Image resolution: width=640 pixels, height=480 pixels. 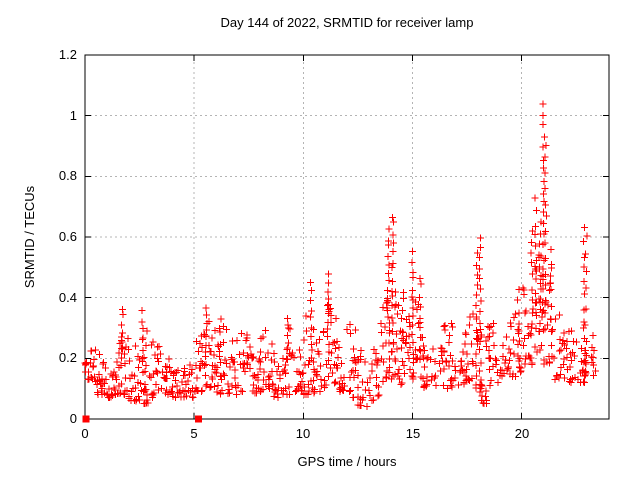 What do you see at coordinates (73, 418) in the screenshot?
I see `y-tick-label-0: 0` at bounding box center [73, 418].